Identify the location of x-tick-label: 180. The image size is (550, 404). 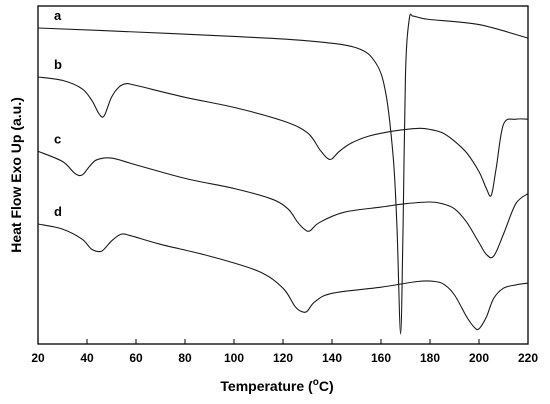
(430, 358).